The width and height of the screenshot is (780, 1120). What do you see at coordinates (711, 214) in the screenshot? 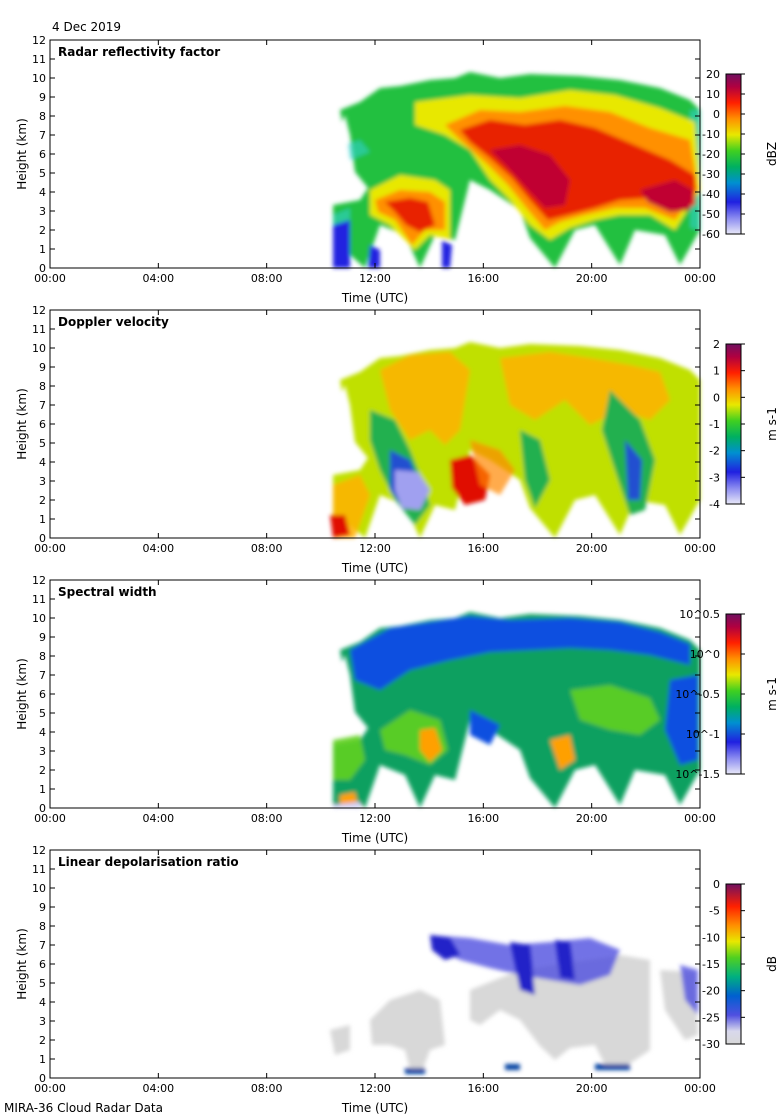
I see `colorbar-tick-label: -50` at bounding box center [711, 214].